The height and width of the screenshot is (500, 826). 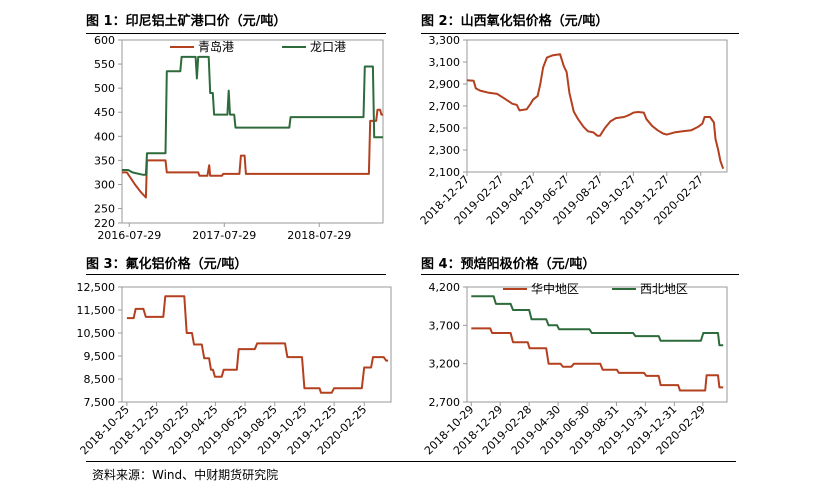 What do you see at coordinates (100, 402) in the screenshot?
I see `y-tick-label: 7,500` at bounding box center [100, 402].